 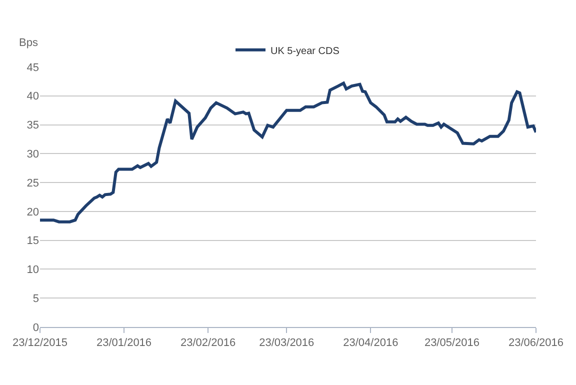 What do you see at coordinates (452, 343) in the screenshot?
I see `x-tick-label: 23/05/2016` at bounding box center [452, 343].